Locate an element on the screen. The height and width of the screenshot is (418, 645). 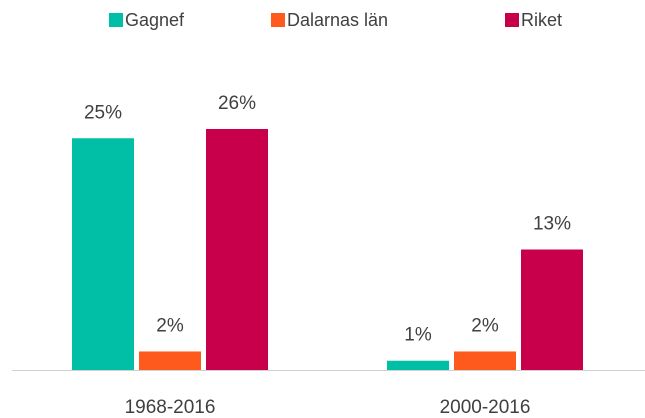
legend-label: Riket is located at coordinates (541, 20).